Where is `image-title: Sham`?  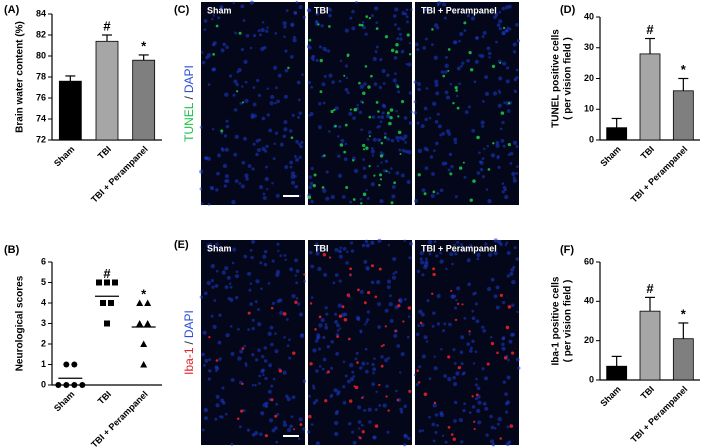 image-title: Sham is located at coordinates (219, 10).